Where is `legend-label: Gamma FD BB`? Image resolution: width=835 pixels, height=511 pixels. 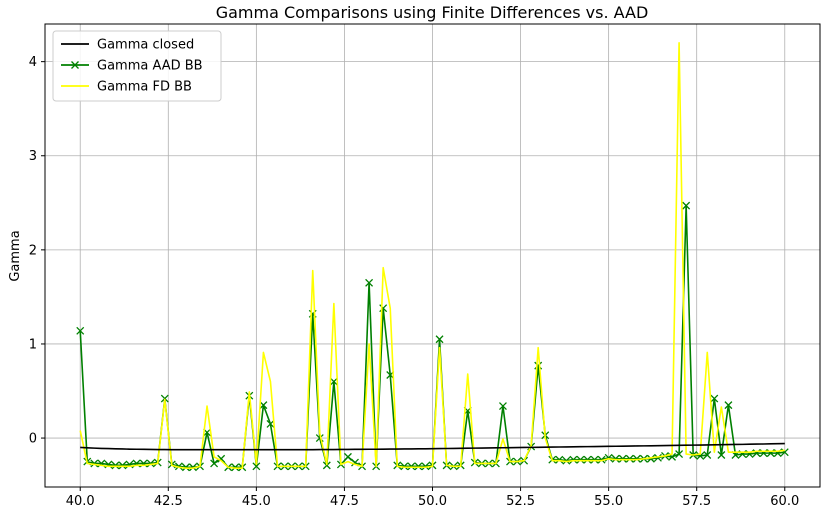
legend-label: Gamma FD BB is located at coordinates (144, 87).